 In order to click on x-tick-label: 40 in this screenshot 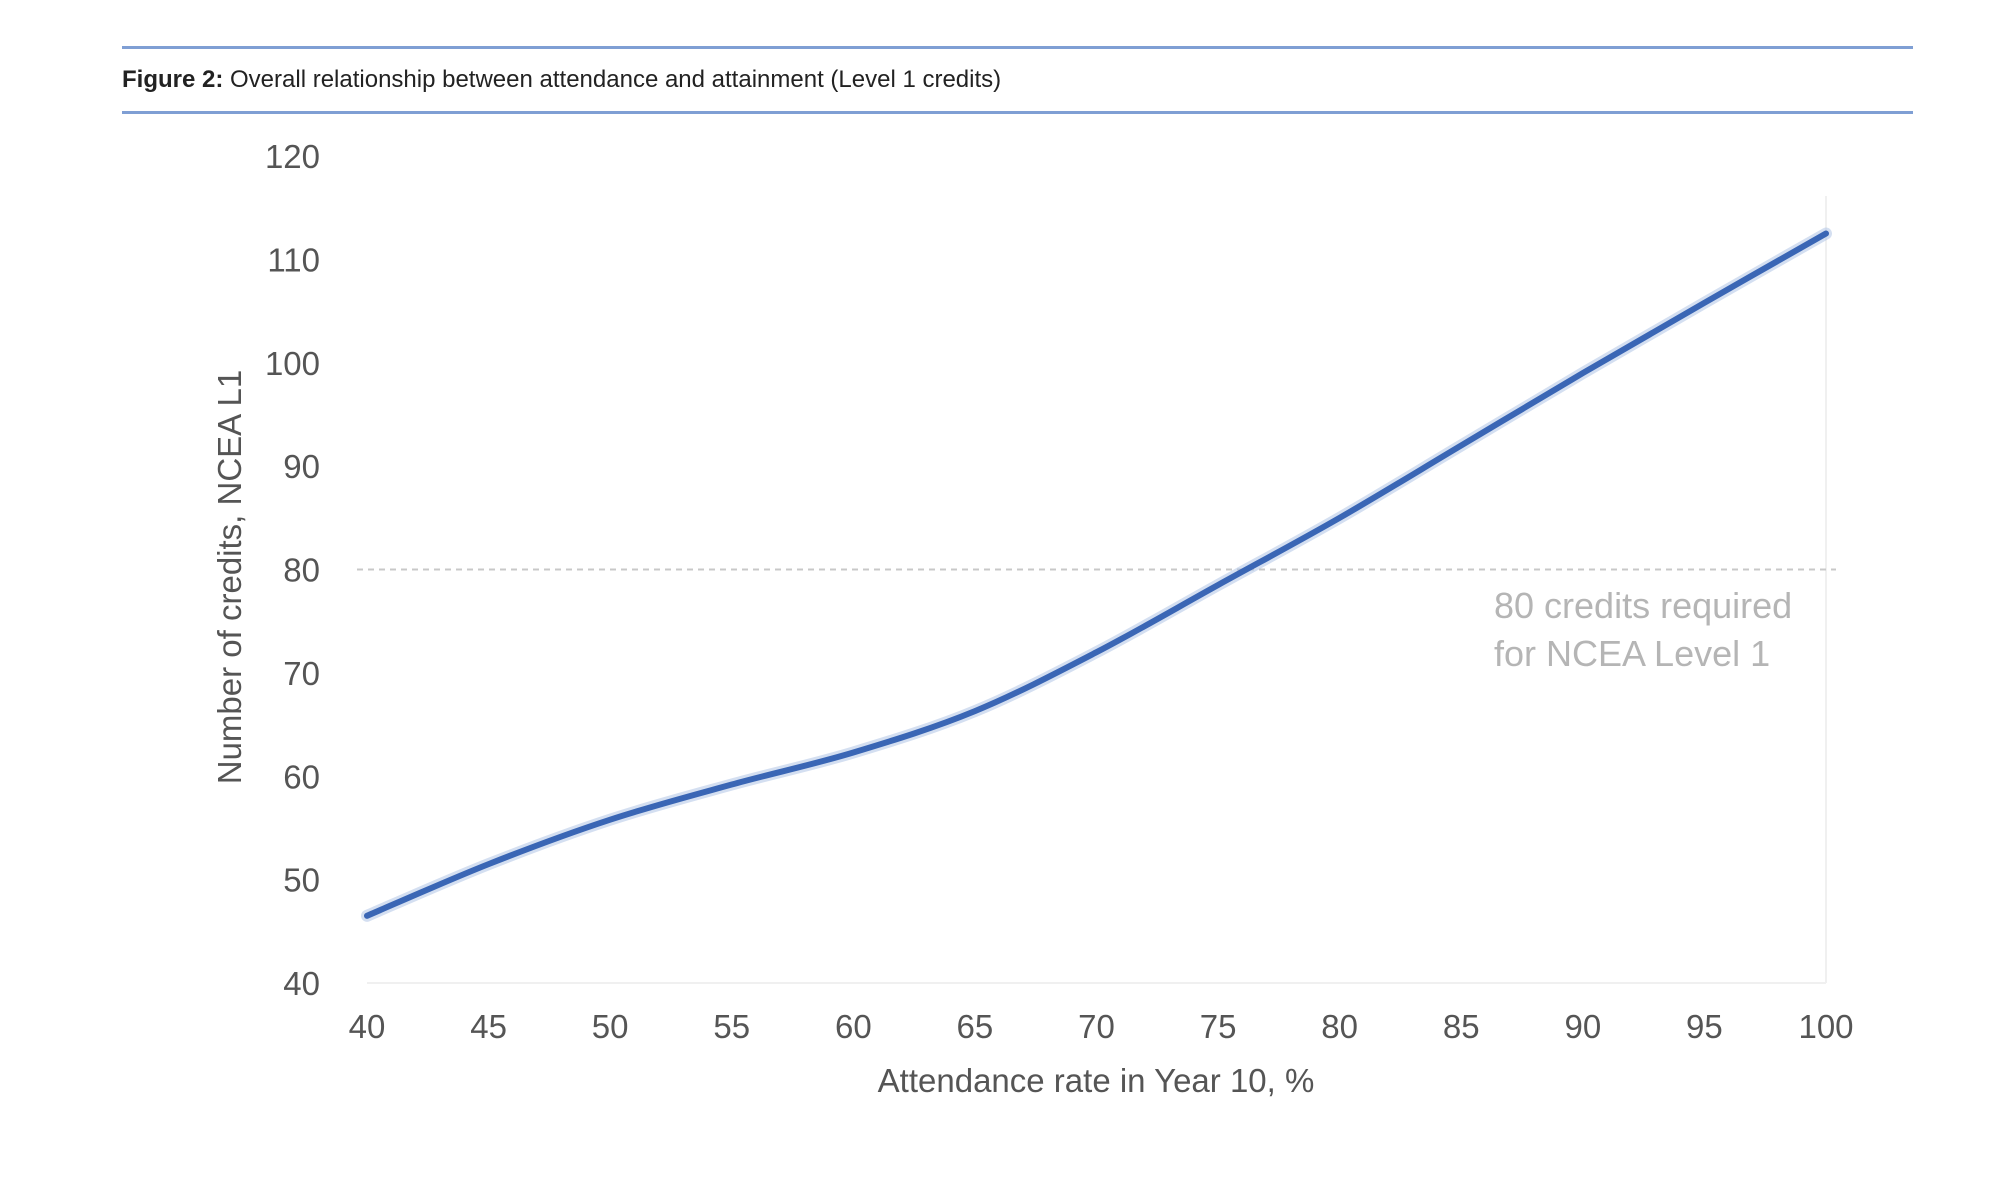, I will do `click(367, 1026)`.